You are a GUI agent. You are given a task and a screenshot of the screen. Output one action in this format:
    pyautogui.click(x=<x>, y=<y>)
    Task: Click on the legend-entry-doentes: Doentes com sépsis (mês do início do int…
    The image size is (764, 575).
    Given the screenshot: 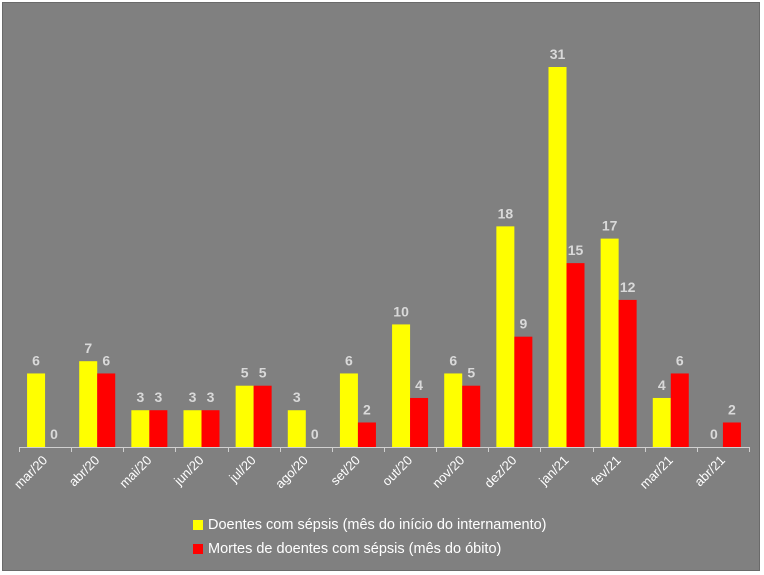 What is the action you would take?
    pyautogui.click(x=370, y=525)
    